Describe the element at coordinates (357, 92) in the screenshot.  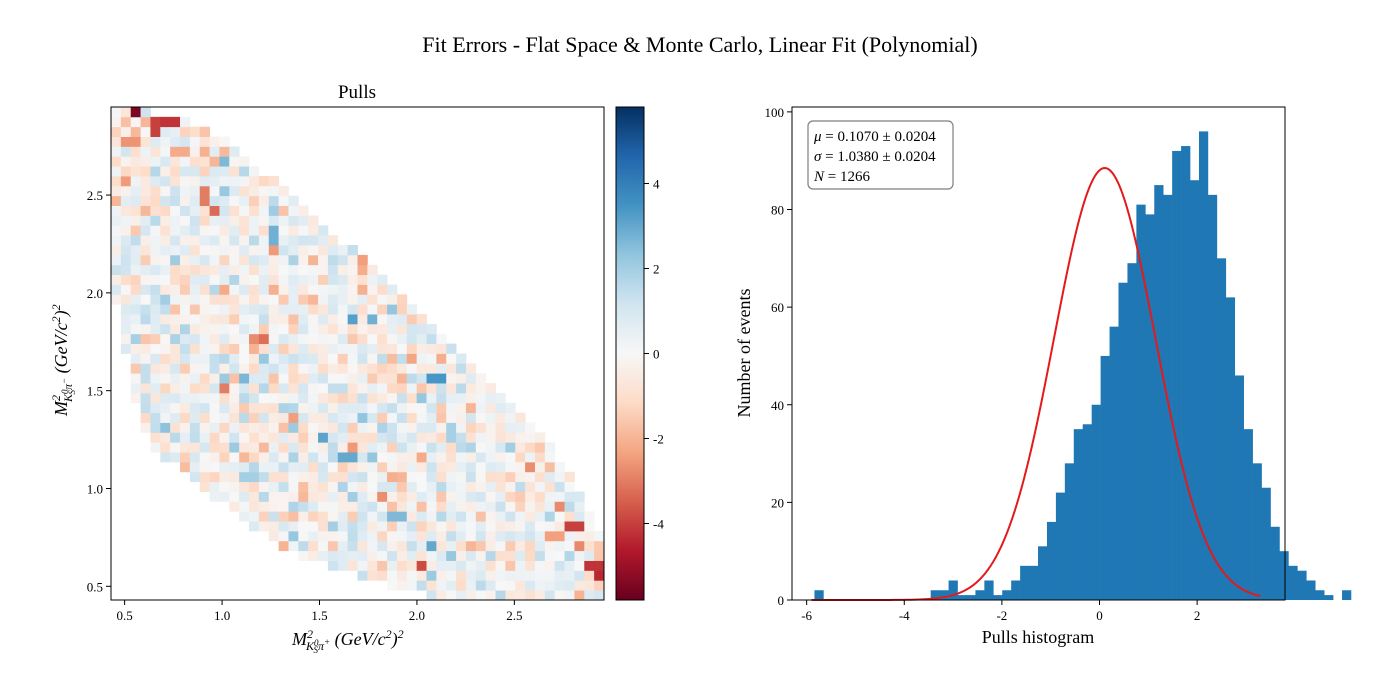
I see `heatmap-title: Pulls` at that location.